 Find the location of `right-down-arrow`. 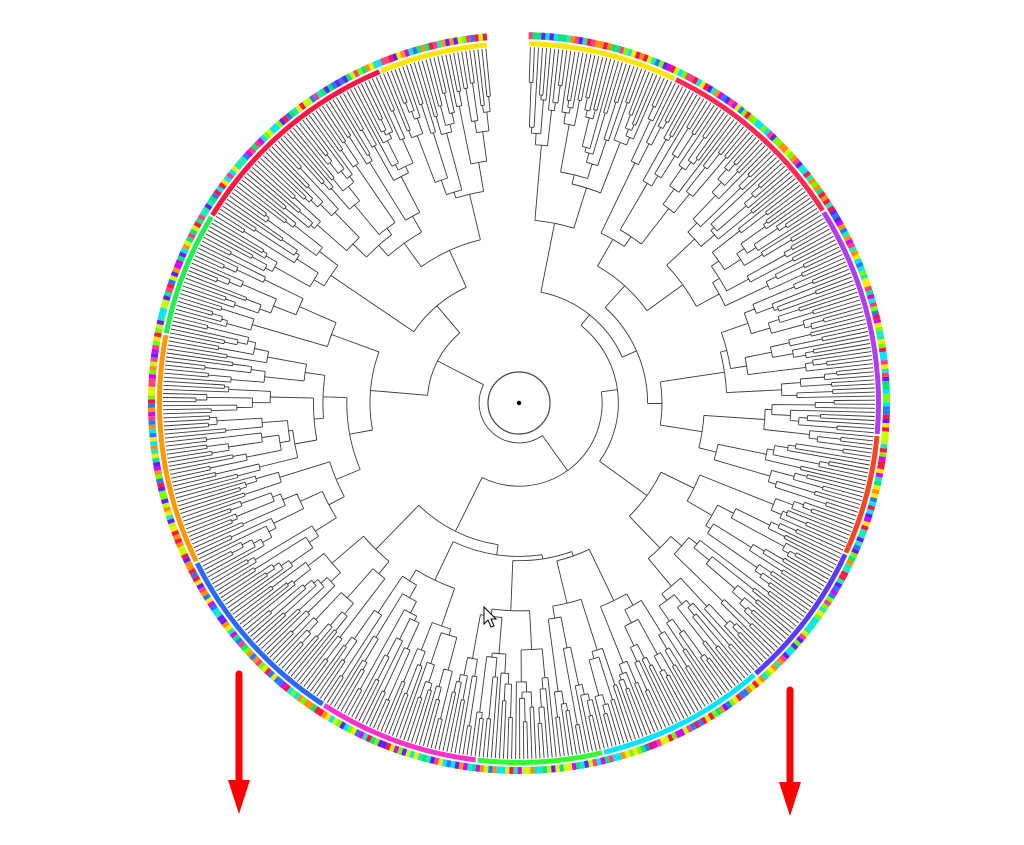

right-down-arrow is located at coordinates (790, 751).